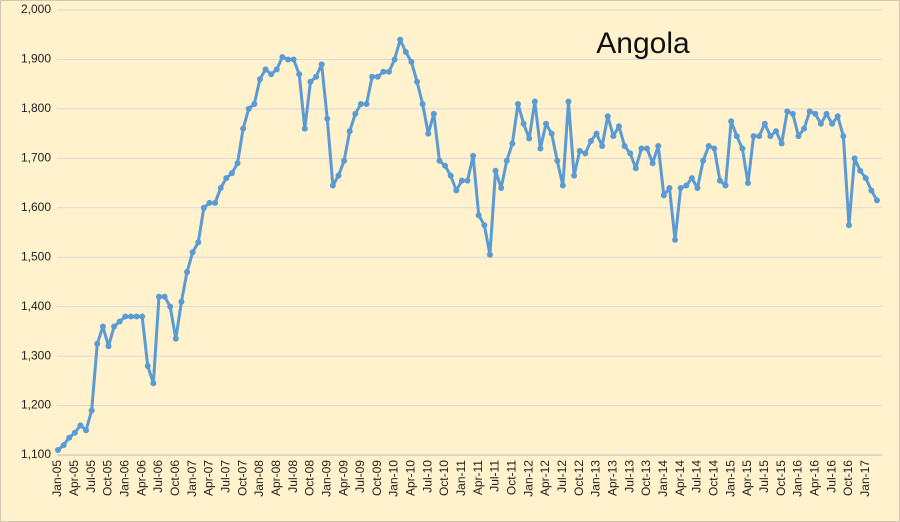  I want to click on x-tick-label: Apr-14, so click(680, 478).